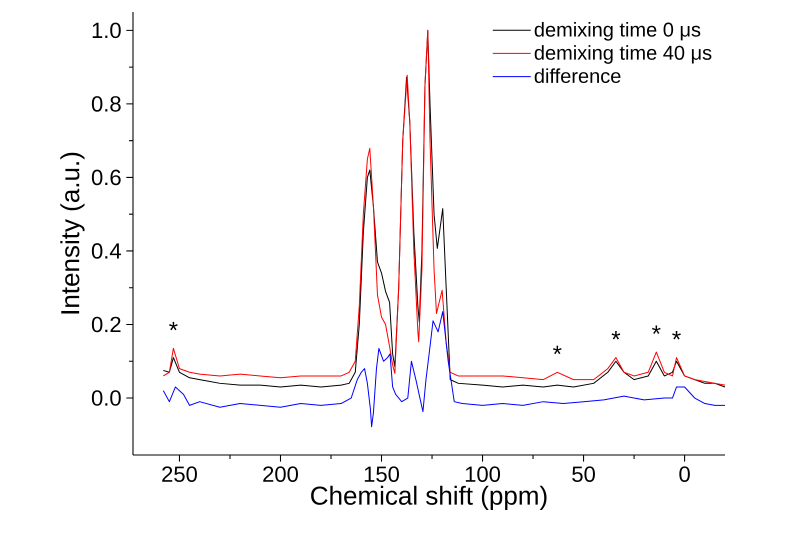 This screenshot has height=539, width=799. What do you see at coordinates (106, 324) in the screenshot?
I see `y-tick-label: 0.2` at bounding box center [106, 324].